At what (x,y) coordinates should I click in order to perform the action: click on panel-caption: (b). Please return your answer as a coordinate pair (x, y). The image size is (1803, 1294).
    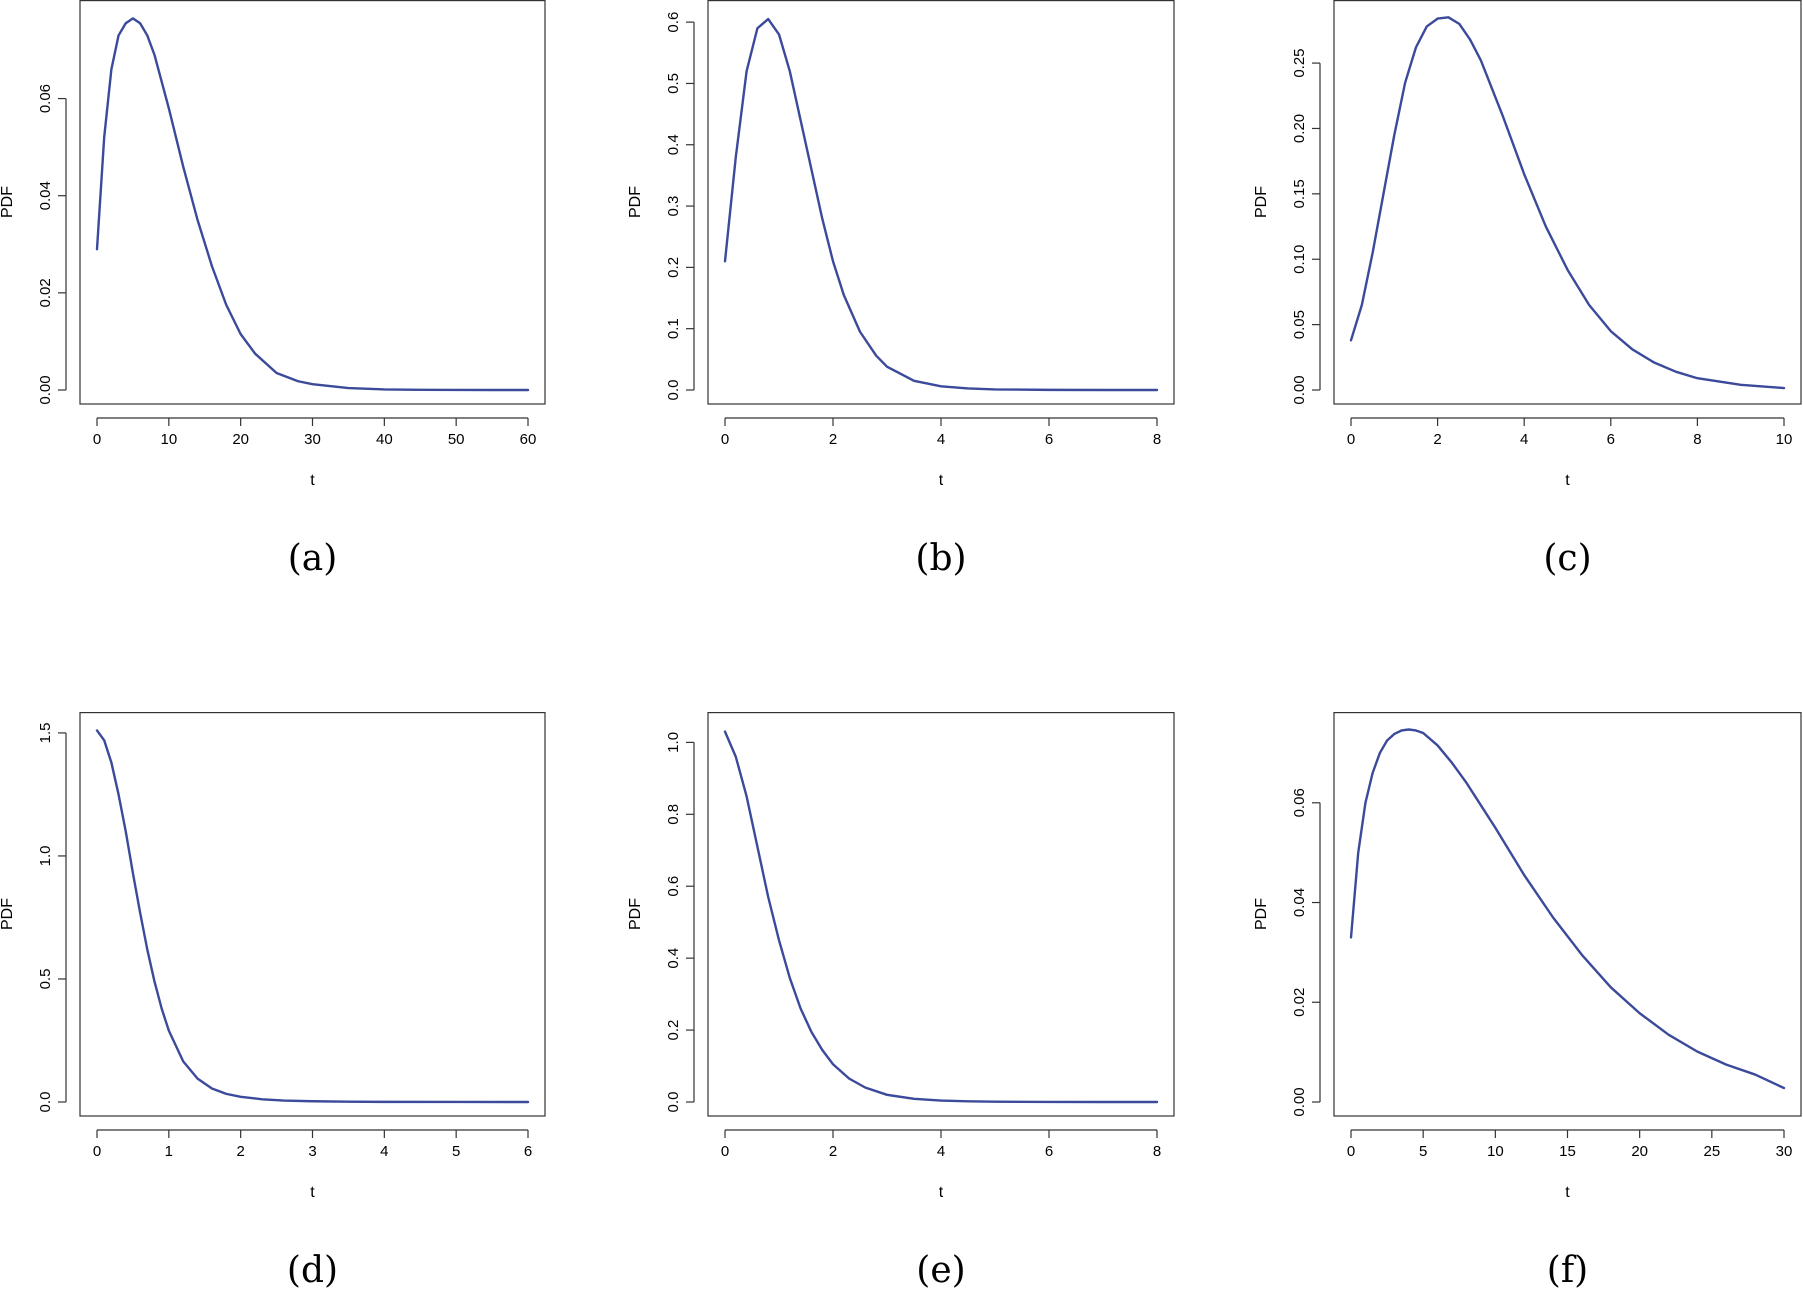
    Looking at the image, I should click on (940, 558).